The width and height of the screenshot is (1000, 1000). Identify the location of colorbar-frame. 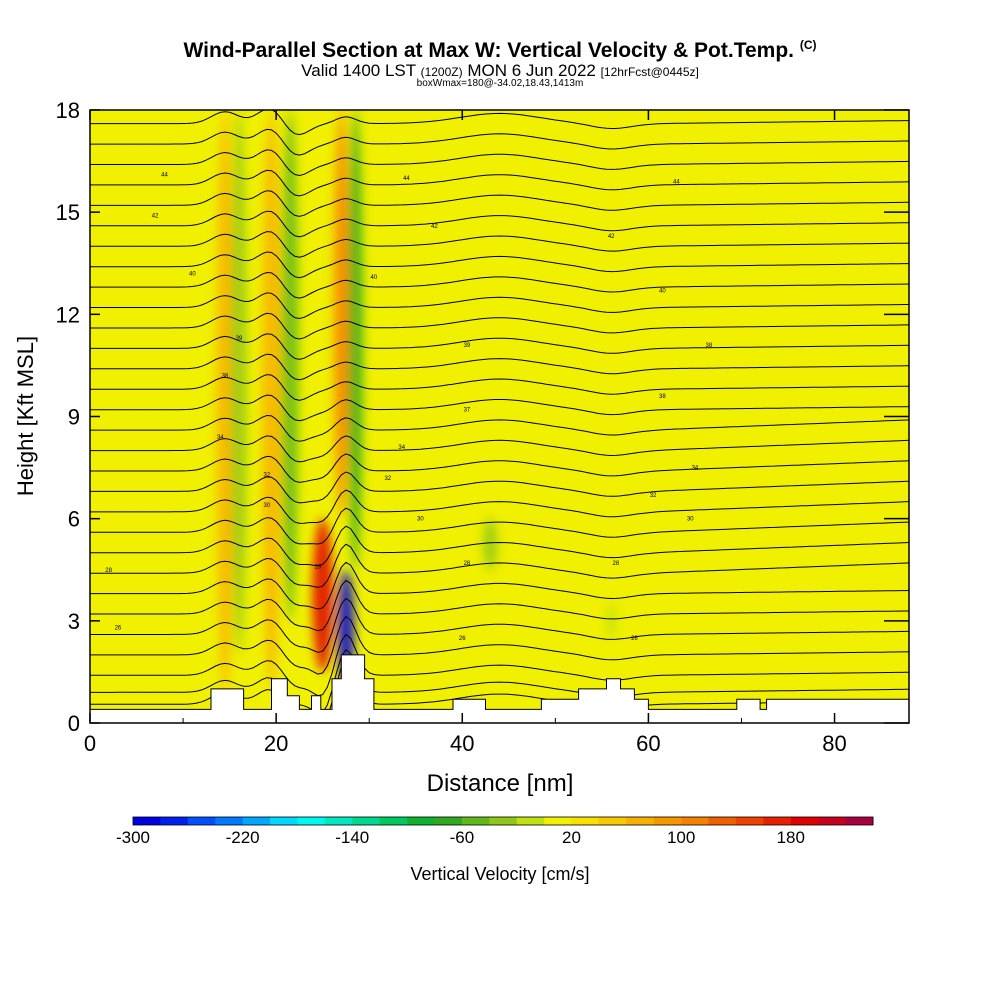
(503, 821).